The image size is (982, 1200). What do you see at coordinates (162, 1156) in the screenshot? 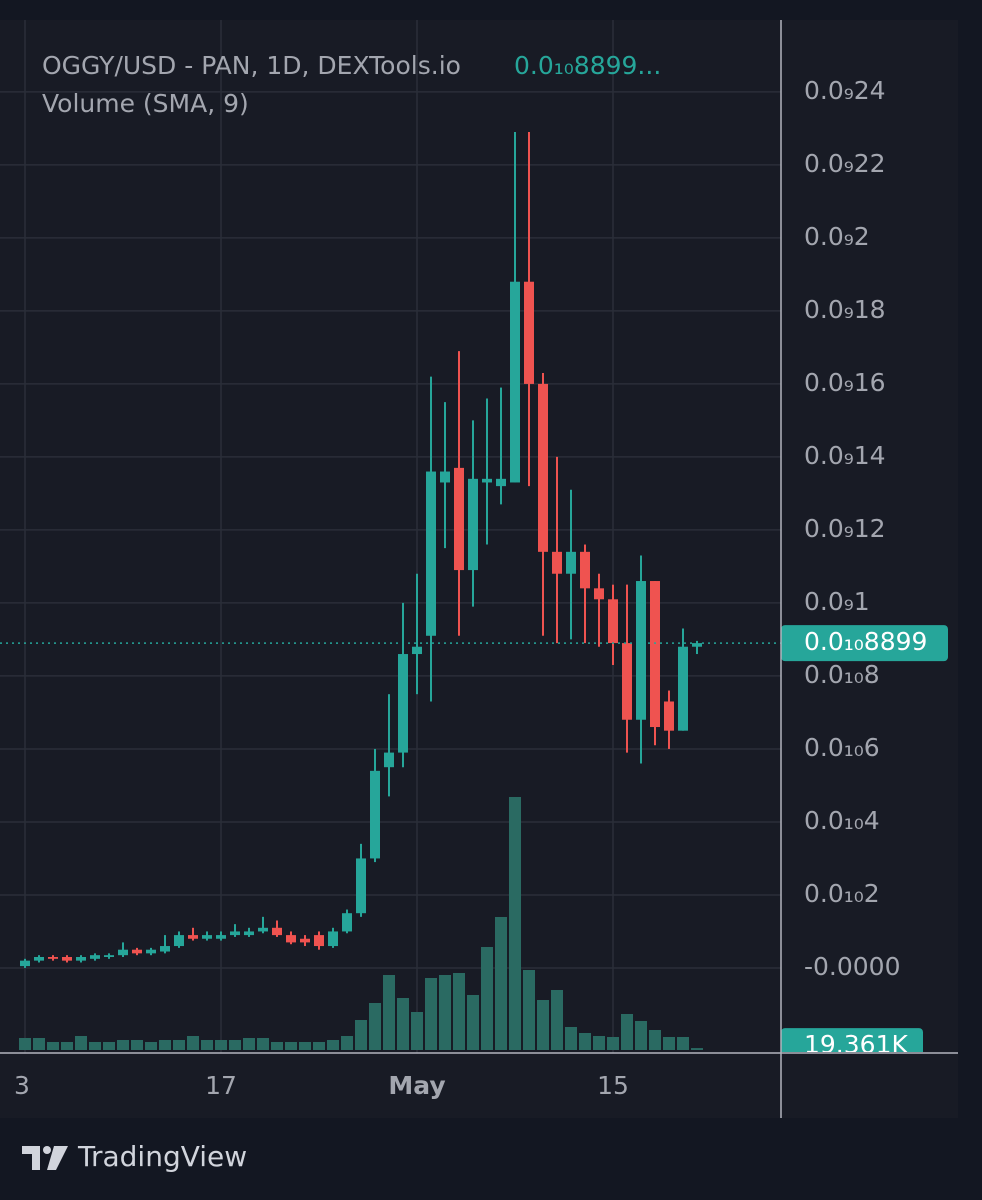
I see `brand: TradingView` at bounding box center [162, 1156].